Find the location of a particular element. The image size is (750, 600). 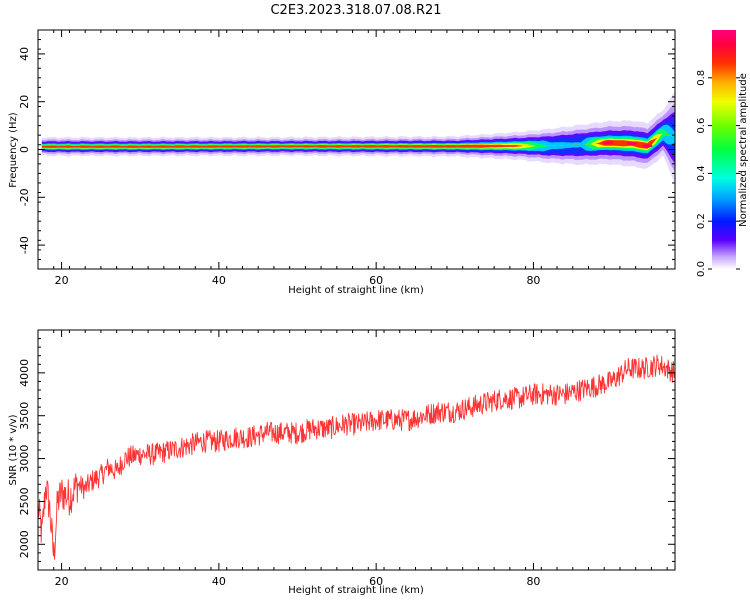

spectrogram-y-tick-label: 40 is located at coordinates (24, 54).